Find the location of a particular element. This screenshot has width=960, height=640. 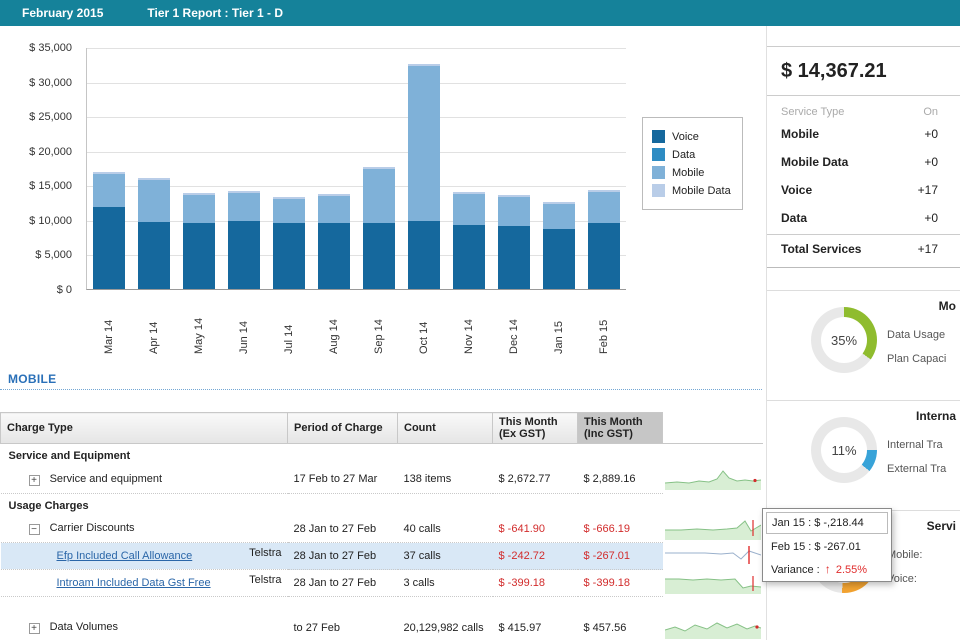

section-divider is located at coordinates (381, 389).